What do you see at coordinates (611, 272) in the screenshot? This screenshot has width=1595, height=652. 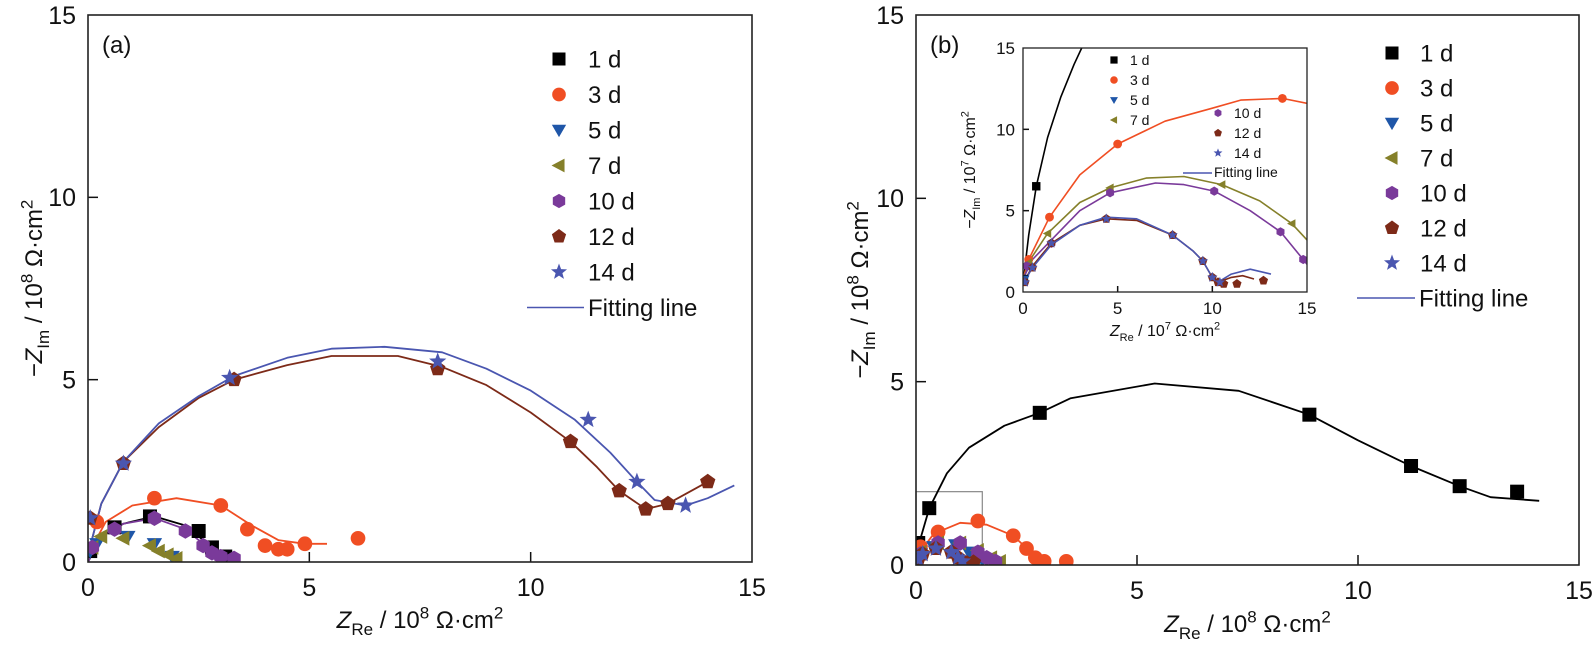 I see `legend-label: 14 d` at bounding box center [611, 272].